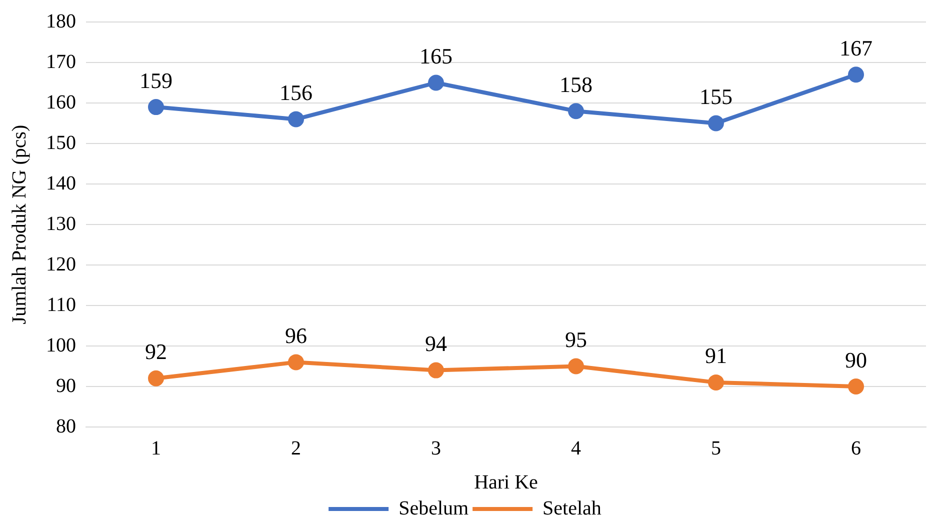 The height and width of the screenshot is (529, 946). Describe the element at coordinates (66, 426) in the screenshot. I see `y-tick-label: 80` at that location.